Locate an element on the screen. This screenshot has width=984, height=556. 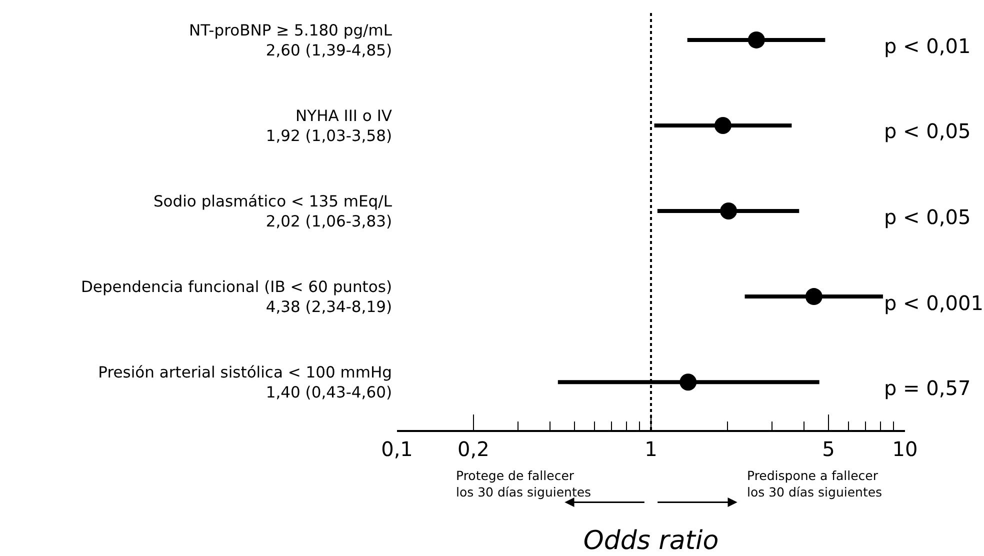
x-tick-label: 0,2 is located at coordinates (474, 448).